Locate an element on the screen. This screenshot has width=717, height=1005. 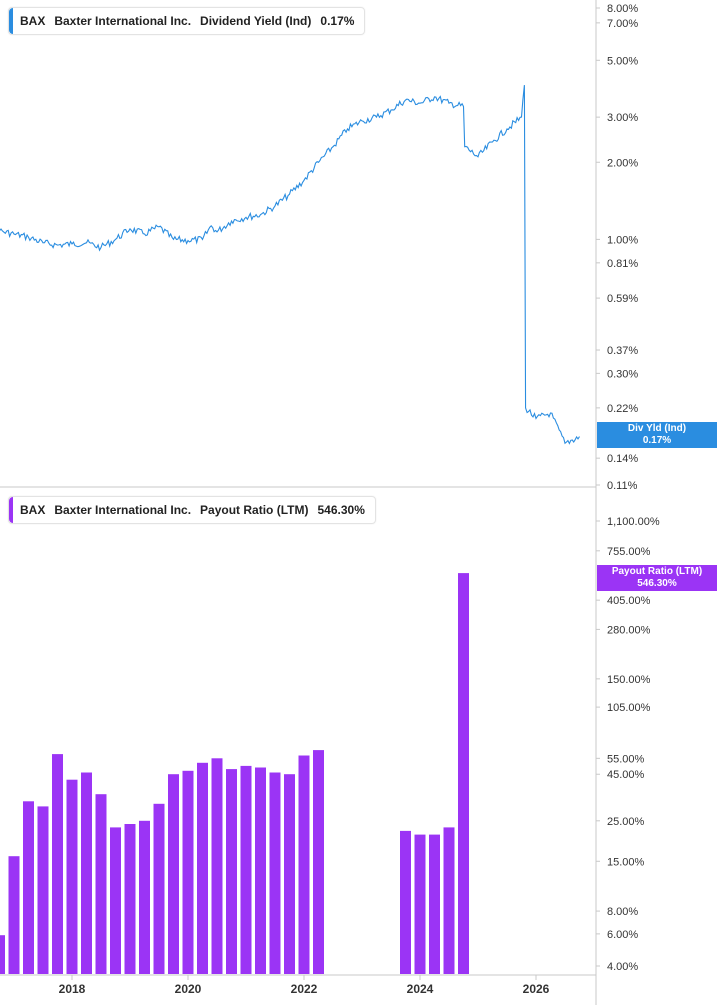
y-tick-label: 755.00% is located at coordinates (629, 552).